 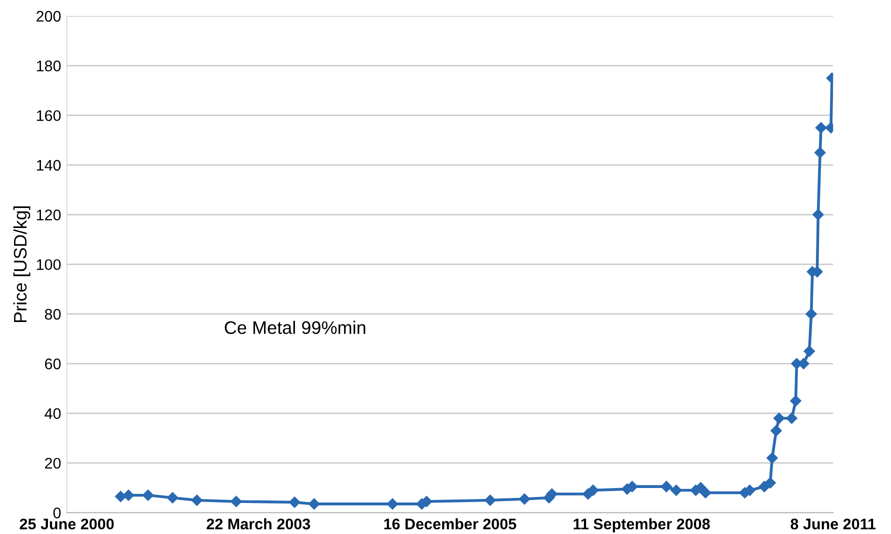 I want to click on y-tick-label: 0, so click(x=57, y=513).